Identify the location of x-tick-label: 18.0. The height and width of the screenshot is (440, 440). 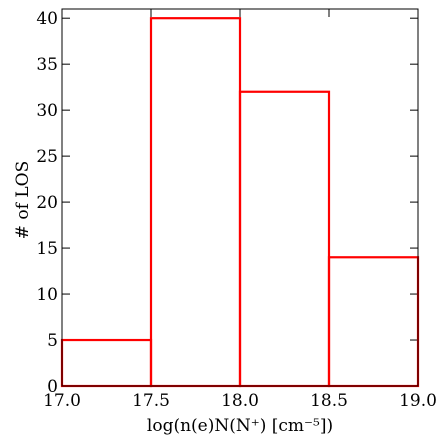
(240, 401).